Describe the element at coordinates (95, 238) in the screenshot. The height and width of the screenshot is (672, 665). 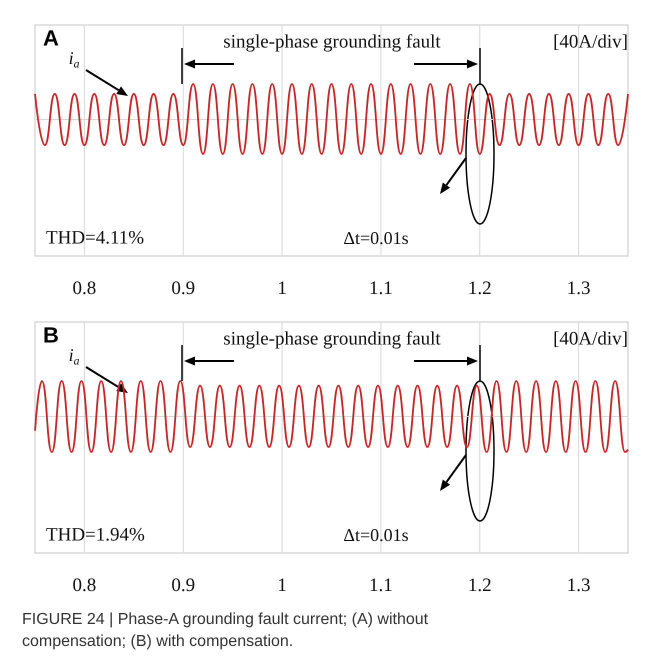
I see `text: THD=4.11%` at that location.